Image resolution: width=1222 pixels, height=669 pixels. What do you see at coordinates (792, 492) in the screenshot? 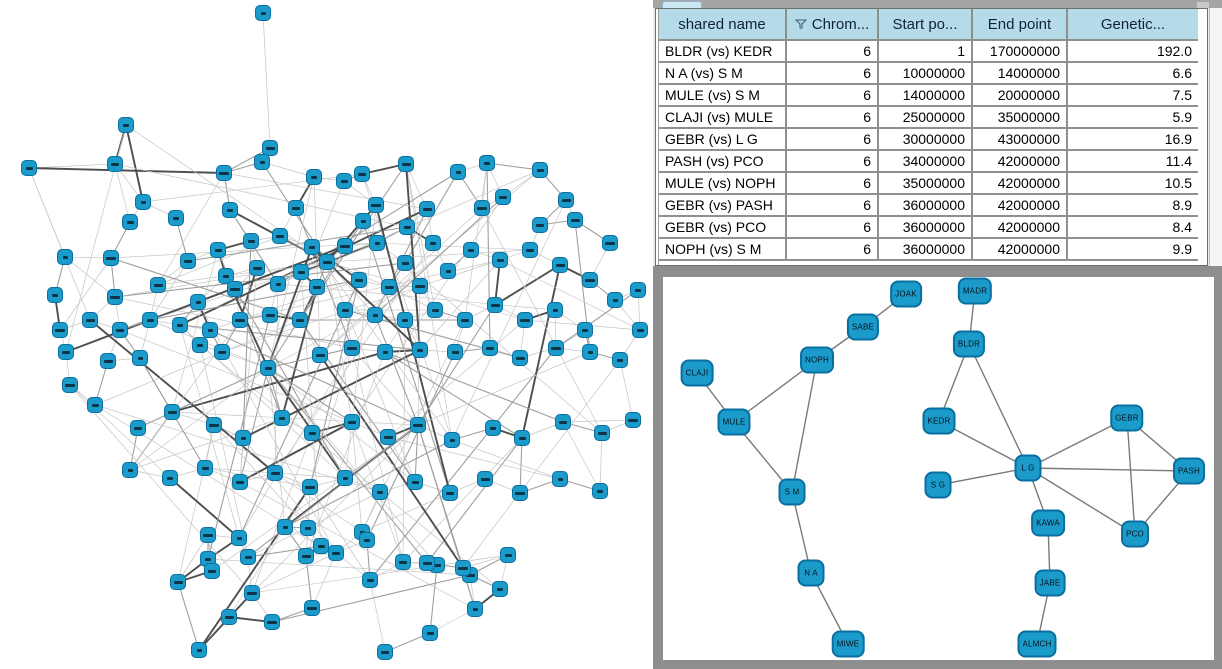
I see `network-node-s-m: S M` at bounding box center [792, 492].